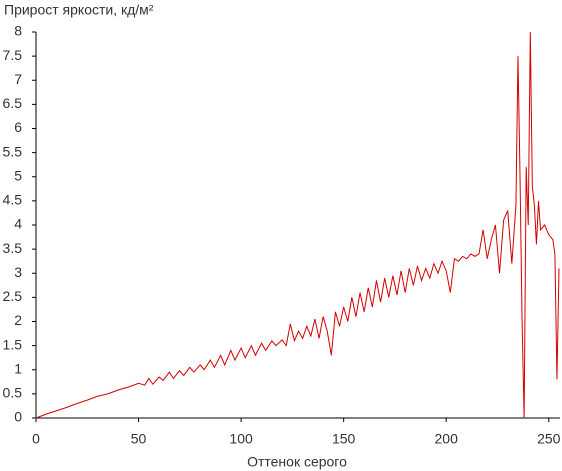  I want to click on y-tick-label: 1, so click(18, 368).